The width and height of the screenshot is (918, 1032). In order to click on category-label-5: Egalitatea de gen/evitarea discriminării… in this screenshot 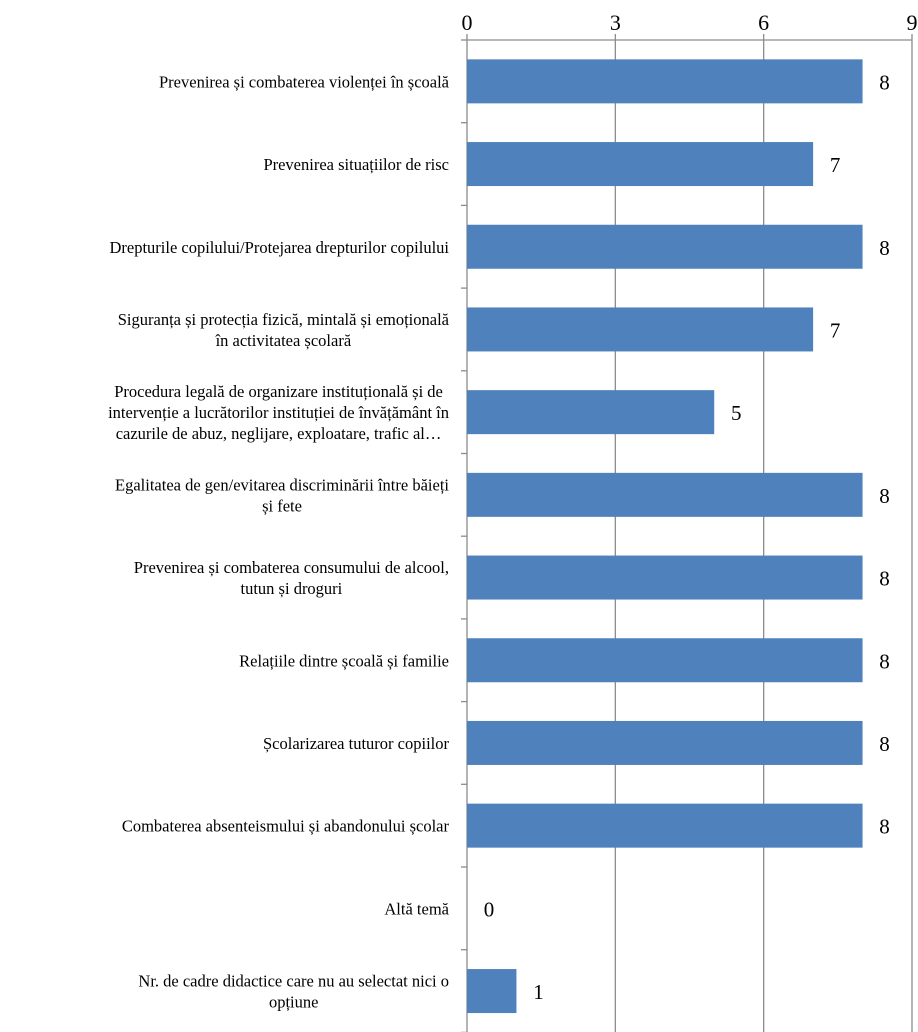, I will do `click(282, 495)`.